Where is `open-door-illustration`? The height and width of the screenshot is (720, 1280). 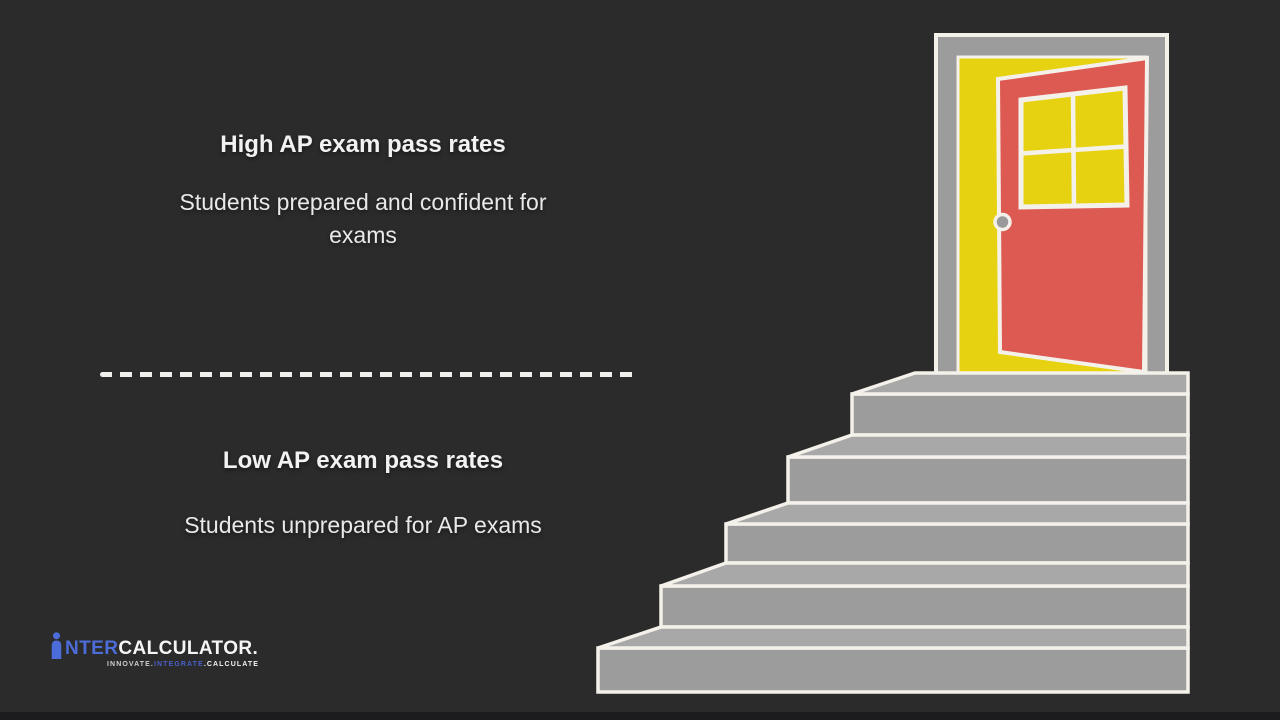 open-door-illustration is located at coordinates (1051, 205).